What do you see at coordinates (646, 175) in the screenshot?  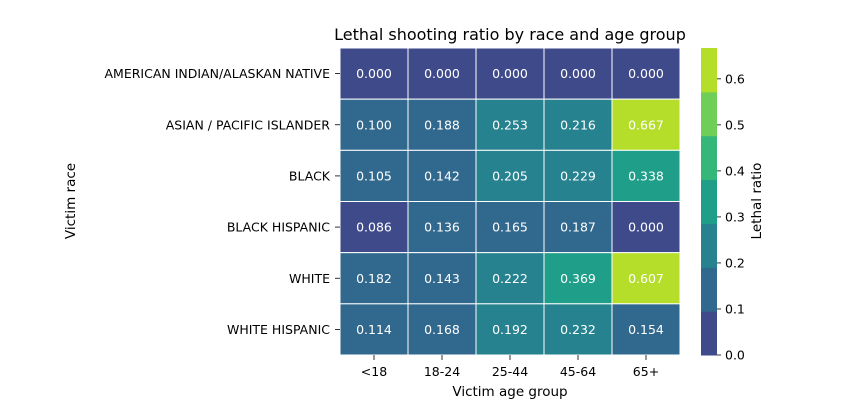 I see `cell-value-label: 0.338` at bounding box center [646, 175].